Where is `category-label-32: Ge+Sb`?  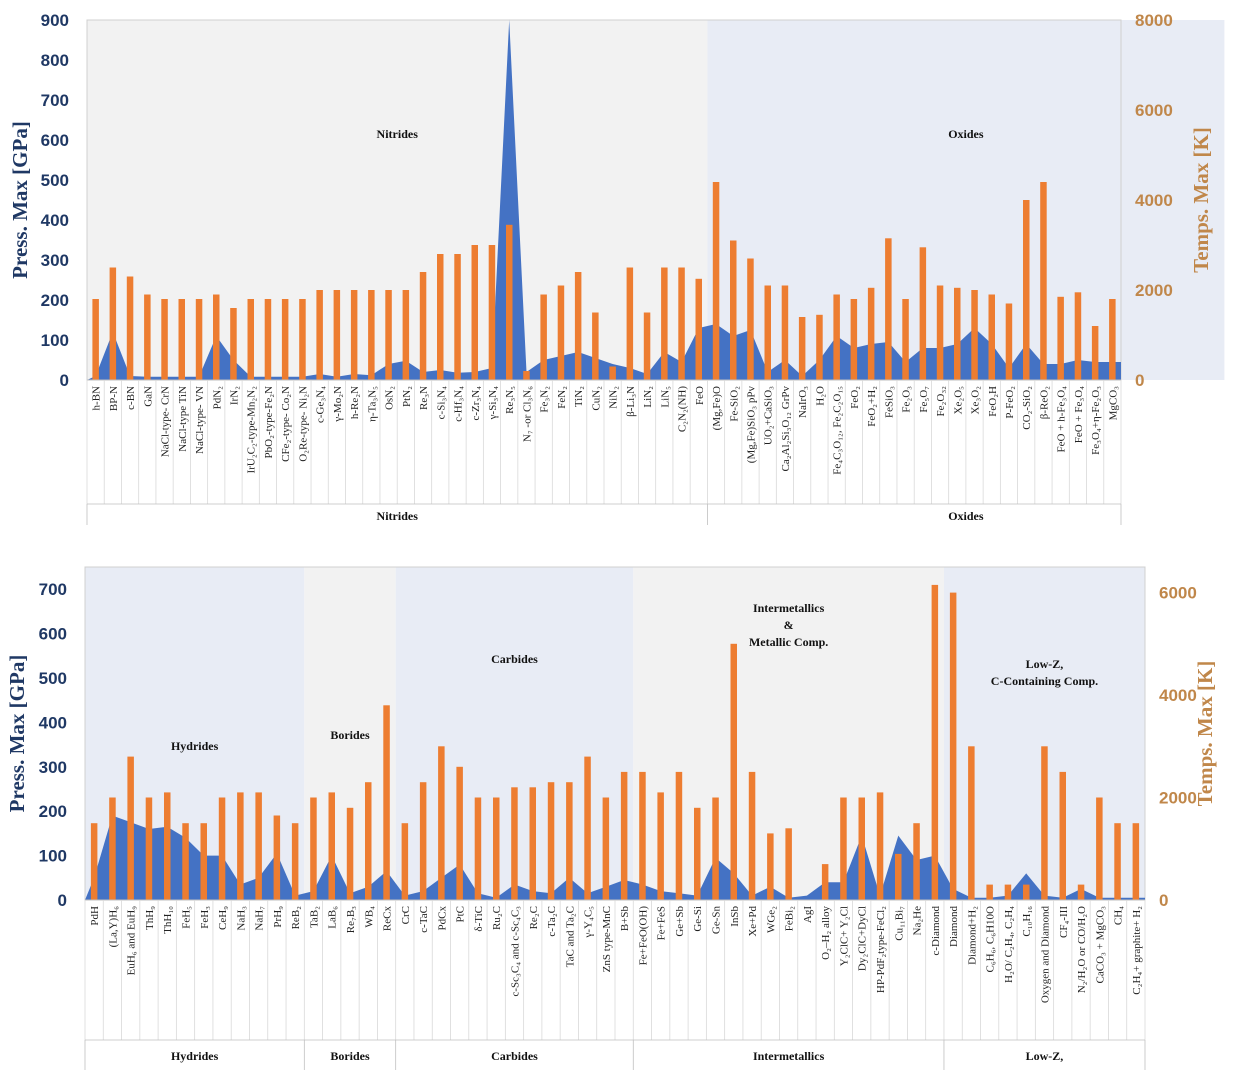
category-label-32: Ge+Sb is located at coordinates (680, 921).